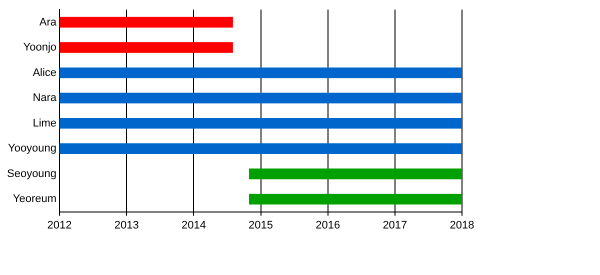  What do you see at coordinates (395, 225) in the screenshot?
I see `x-tick-label: 2017` at bounding box center [395, 225].